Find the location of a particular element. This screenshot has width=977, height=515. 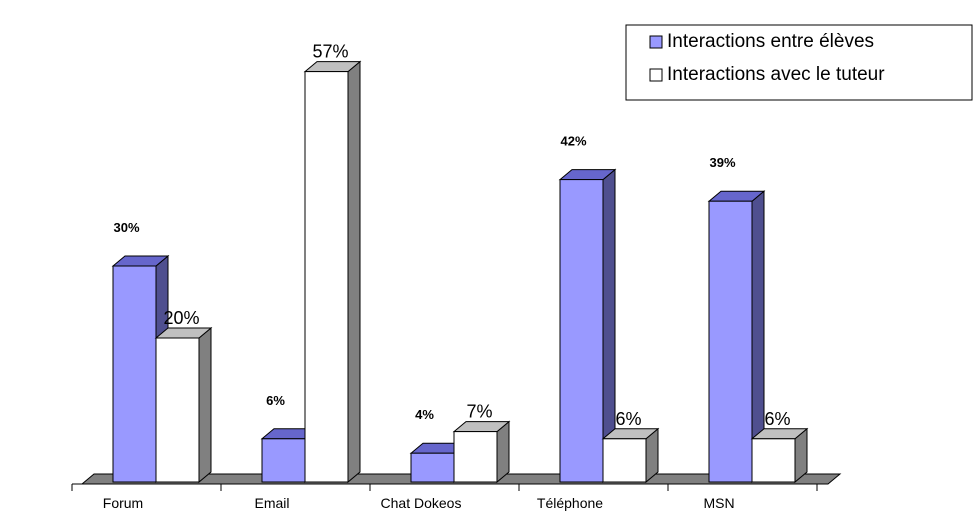

x-tick-label: Email is located at coordinates (271, 503).